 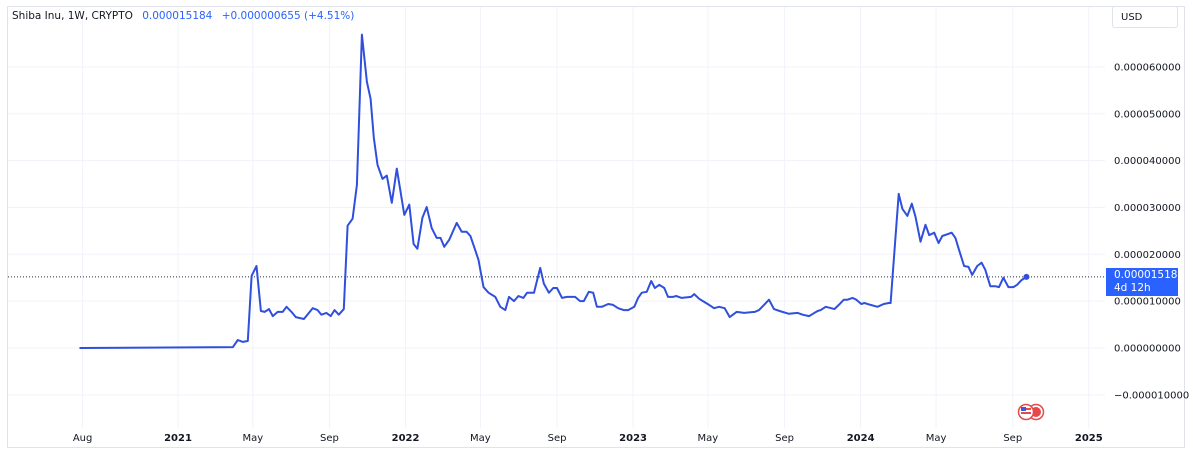 I want to click on bar-countdown: 4d 12h, so click(x=1132, y=288).